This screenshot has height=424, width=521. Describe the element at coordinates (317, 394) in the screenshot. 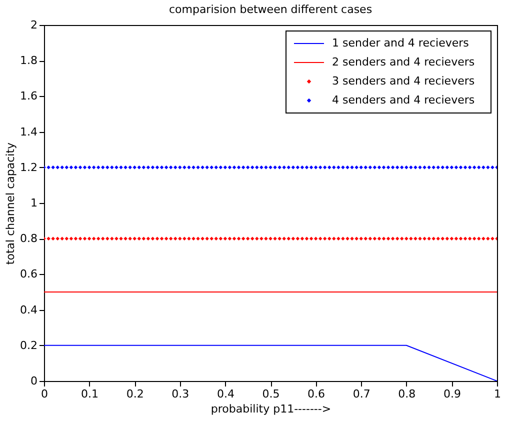

I see `x-tick-label: 0.6` at that location.